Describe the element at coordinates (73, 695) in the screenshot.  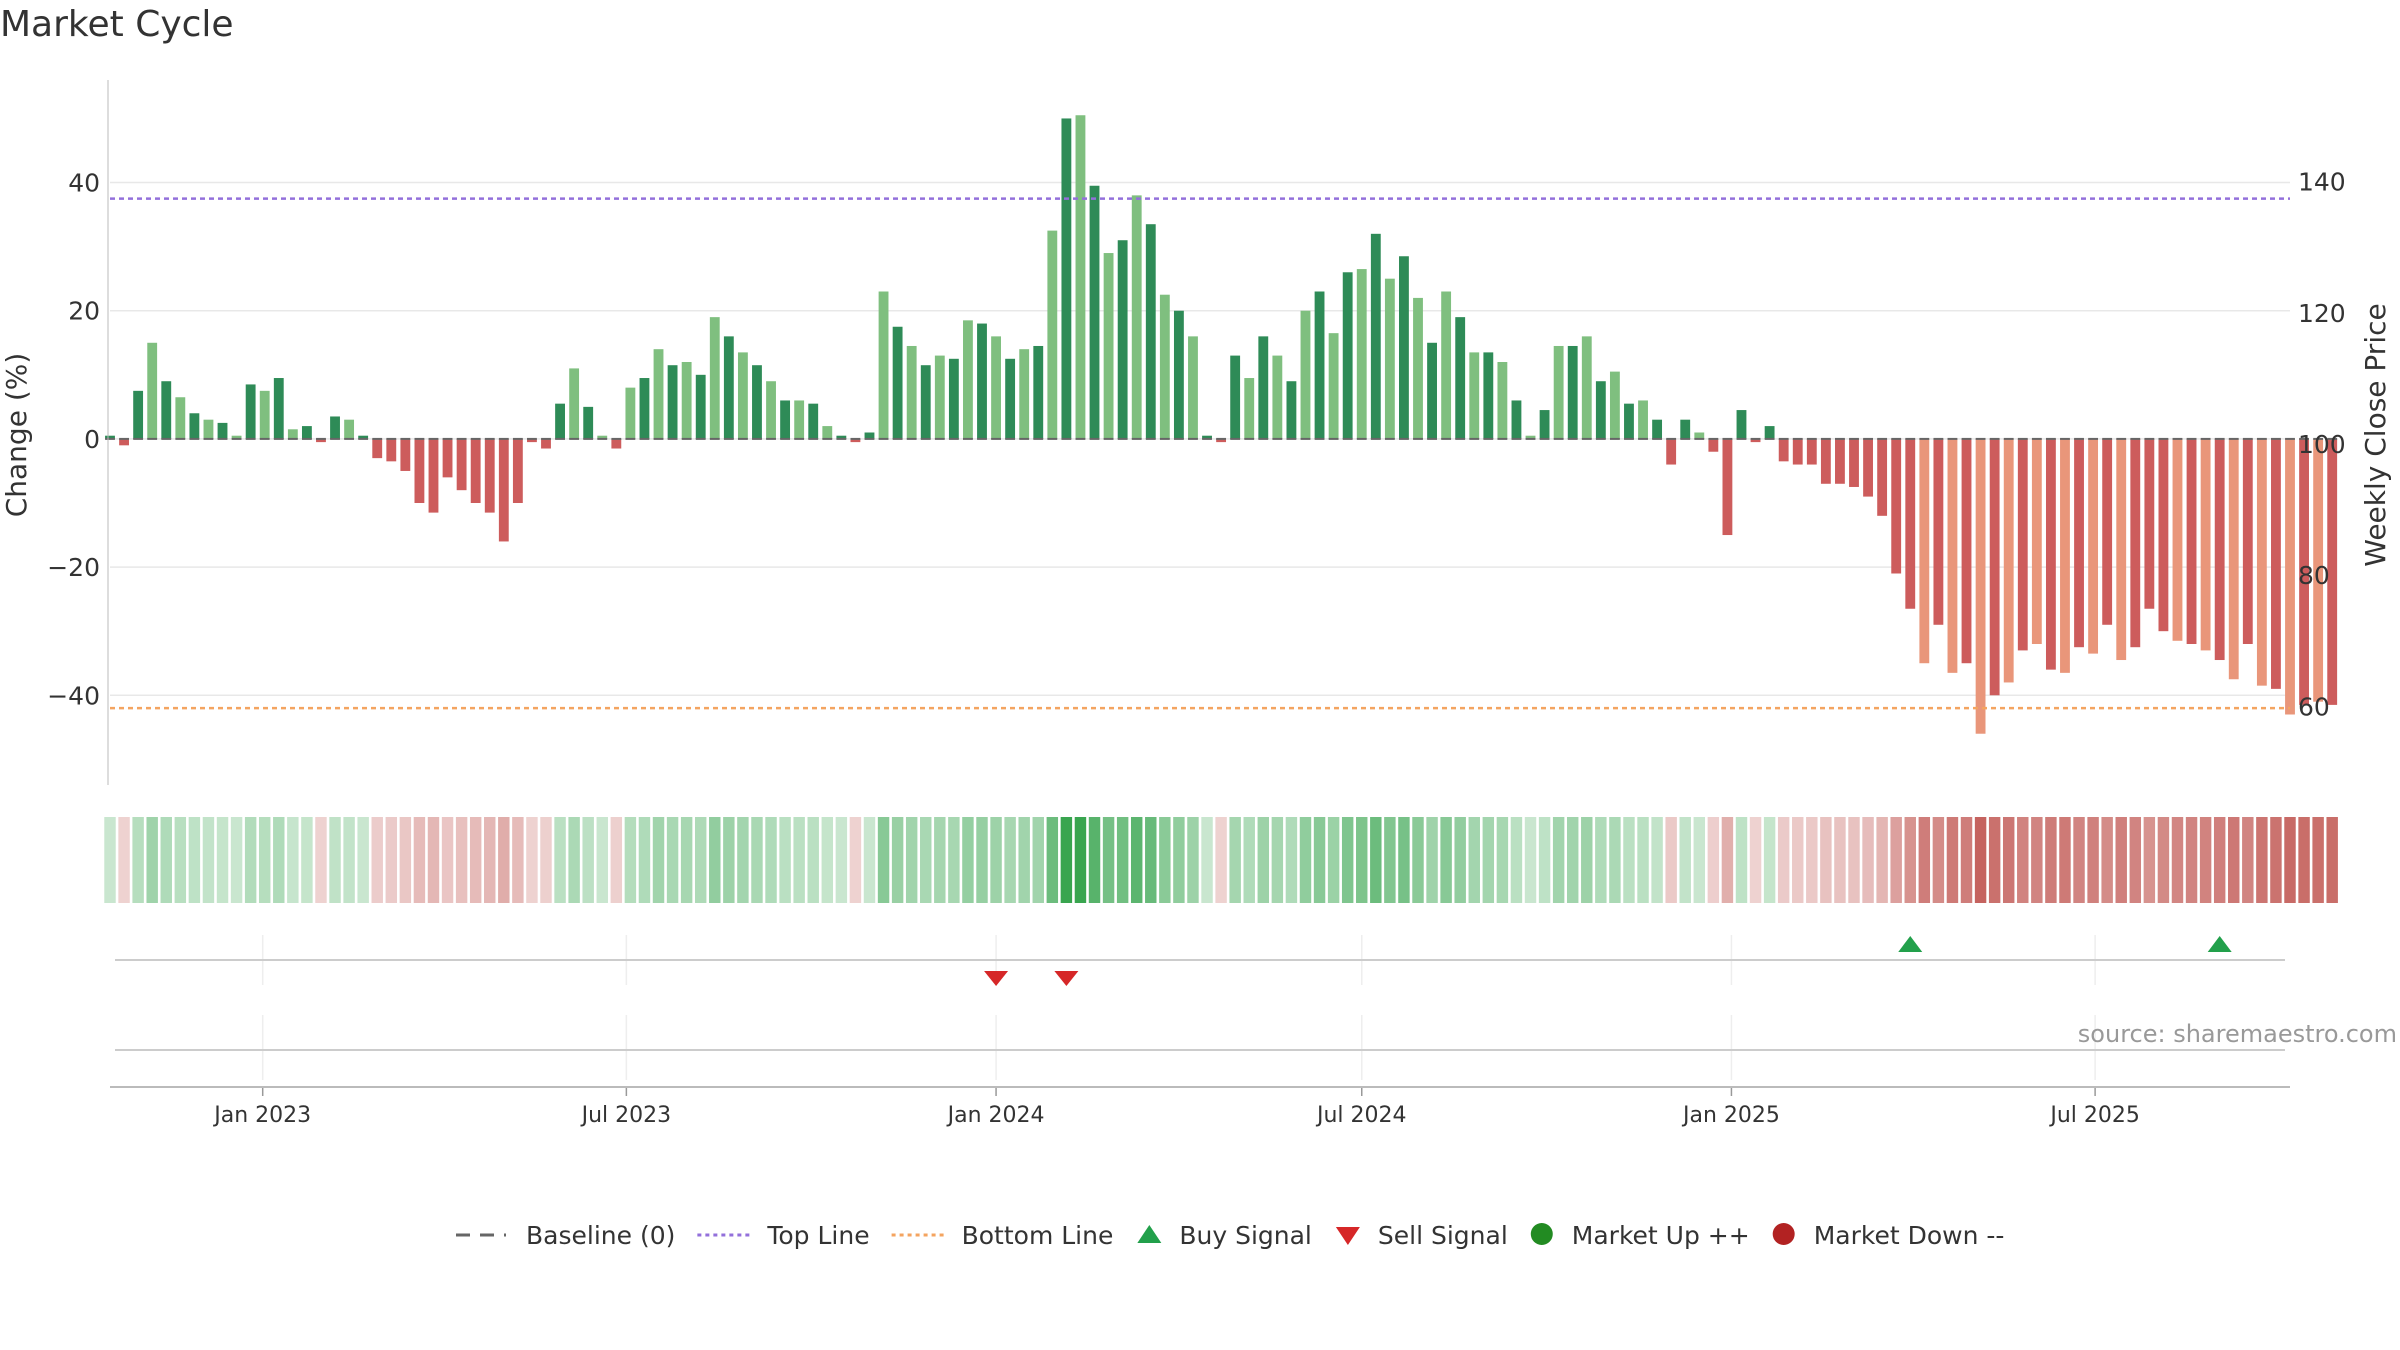
I see `y-tick-label: −40` at that location.